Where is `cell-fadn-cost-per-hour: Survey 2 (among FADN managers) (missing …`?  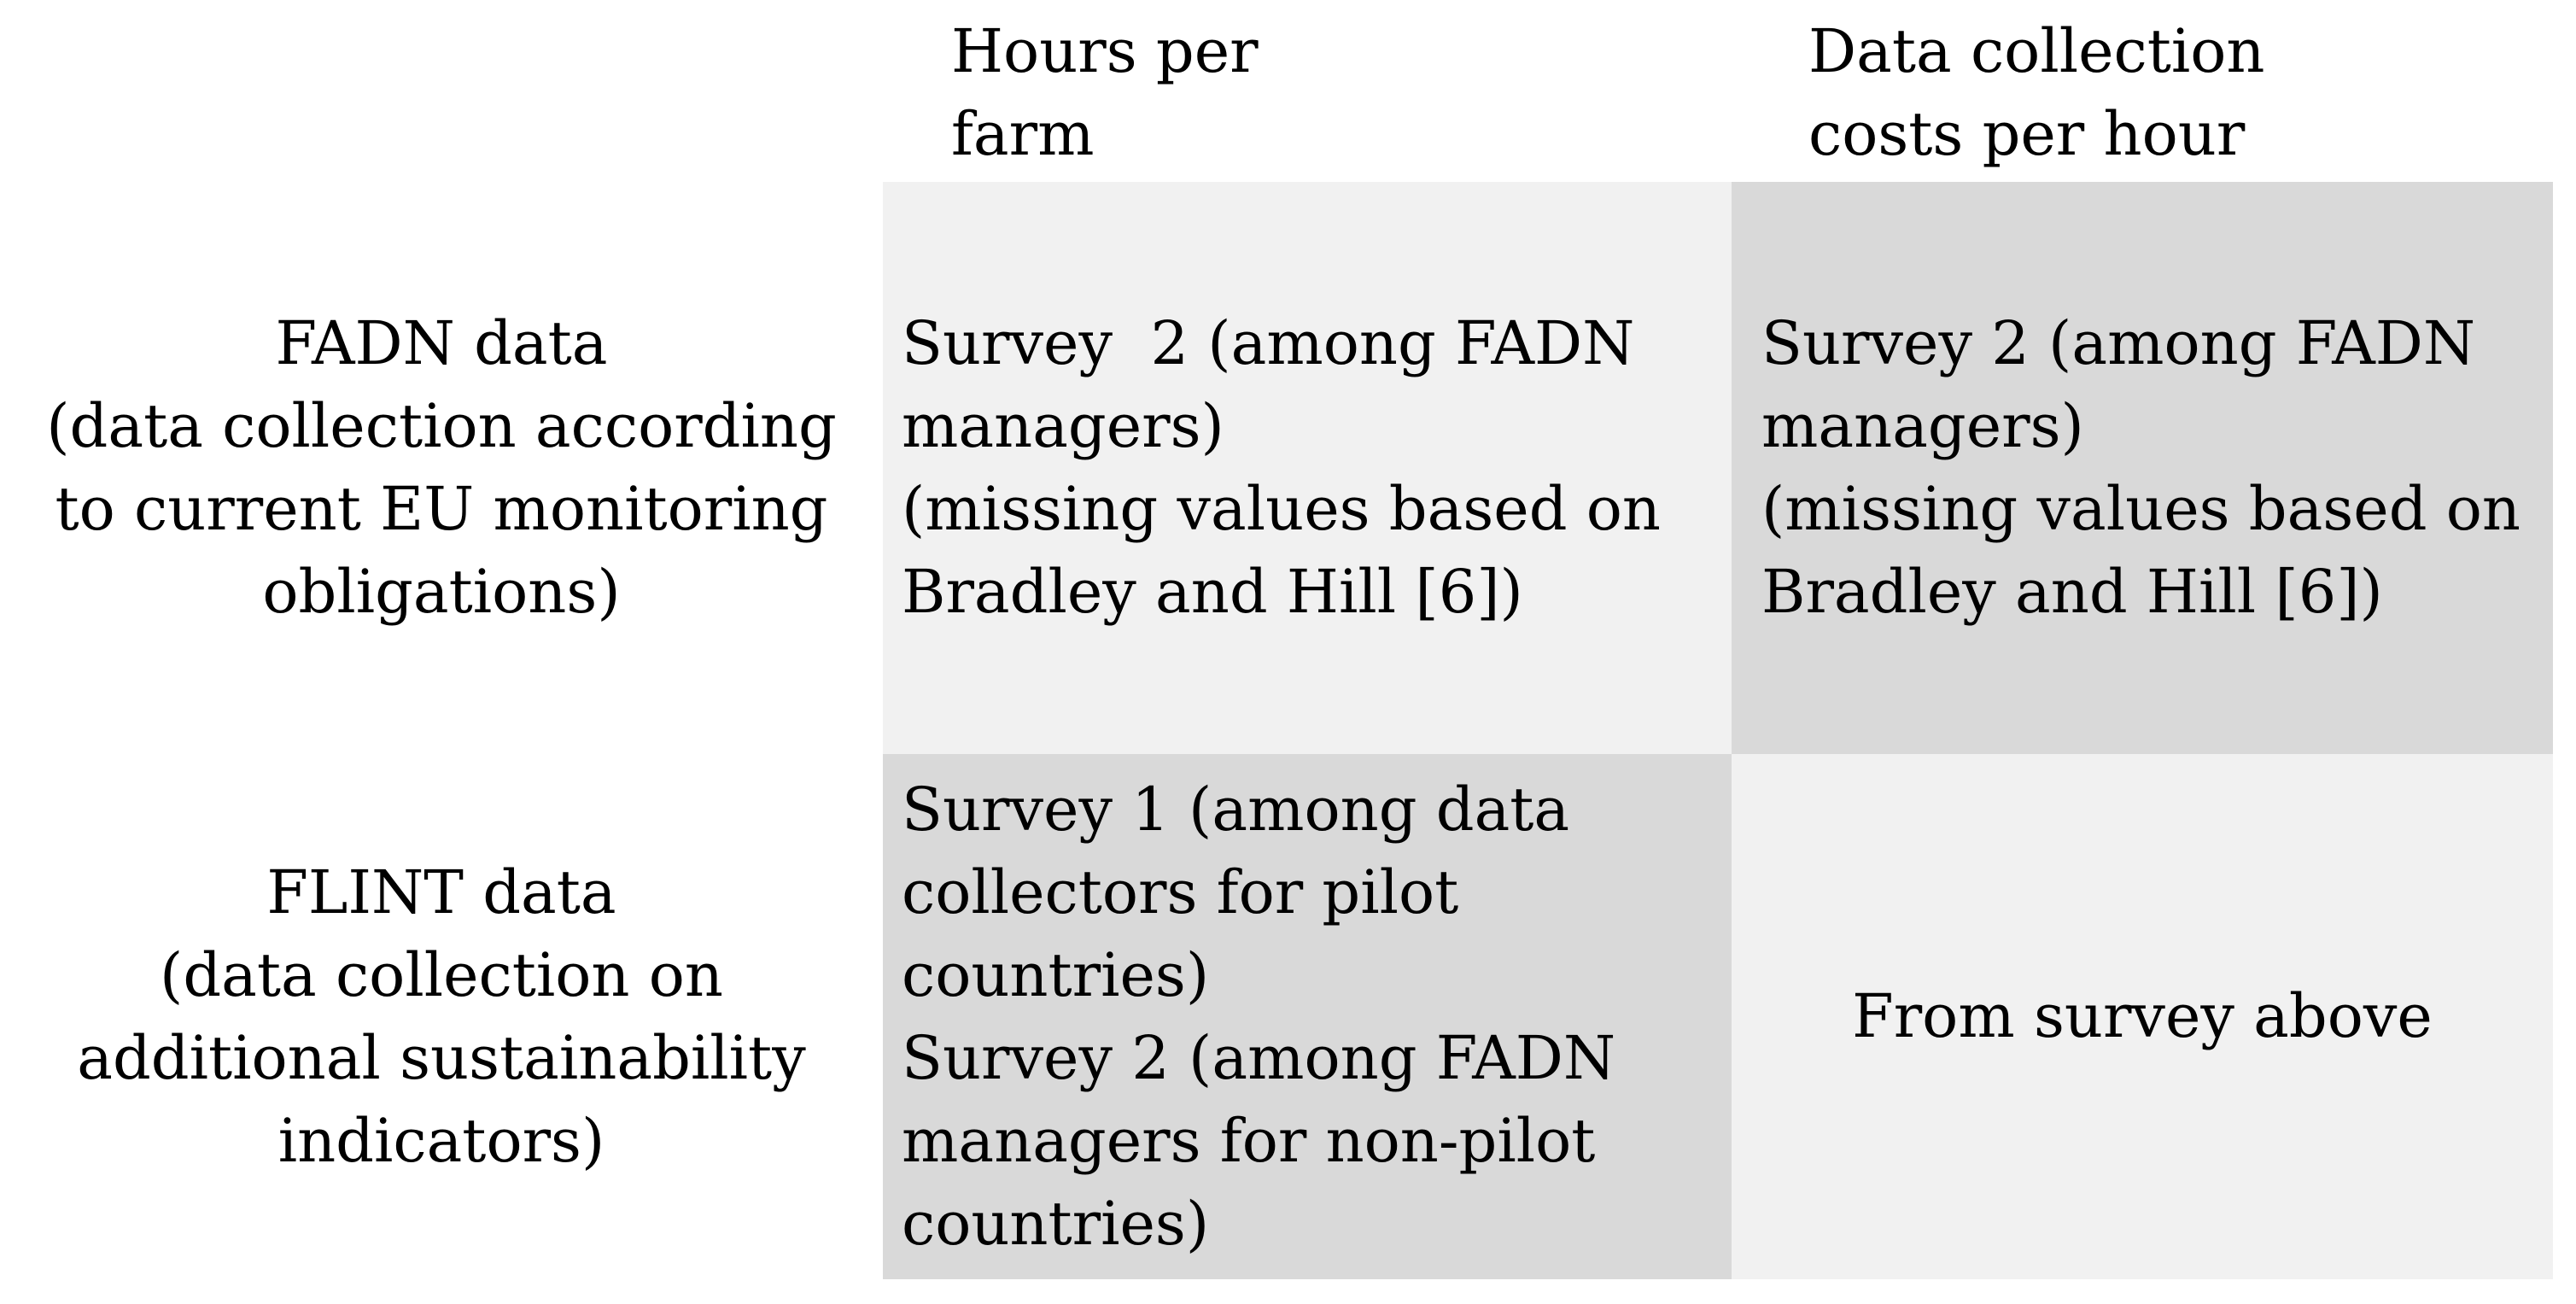
cell-fadn-cost-per-hour: Survey 2 (among FADN managers) (missing … is located at coordinates (2142, 468).